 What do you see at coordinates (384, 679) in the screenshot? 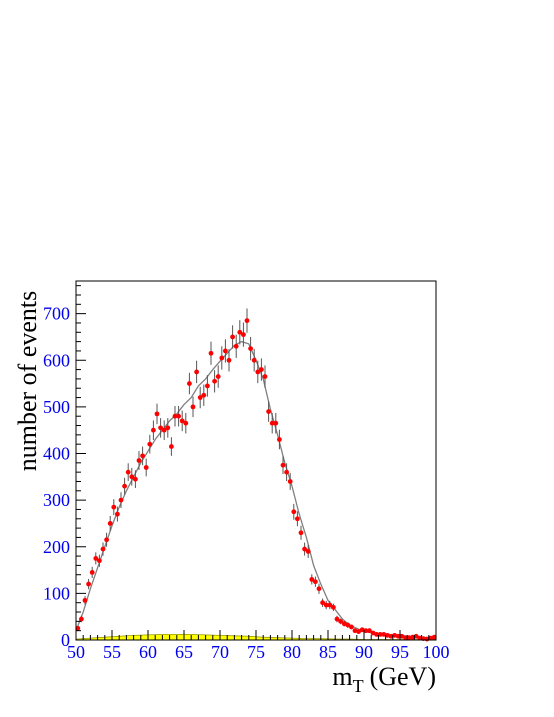
I see `x-axis-title: mT (GeV)` at bounding box center [384, 679].